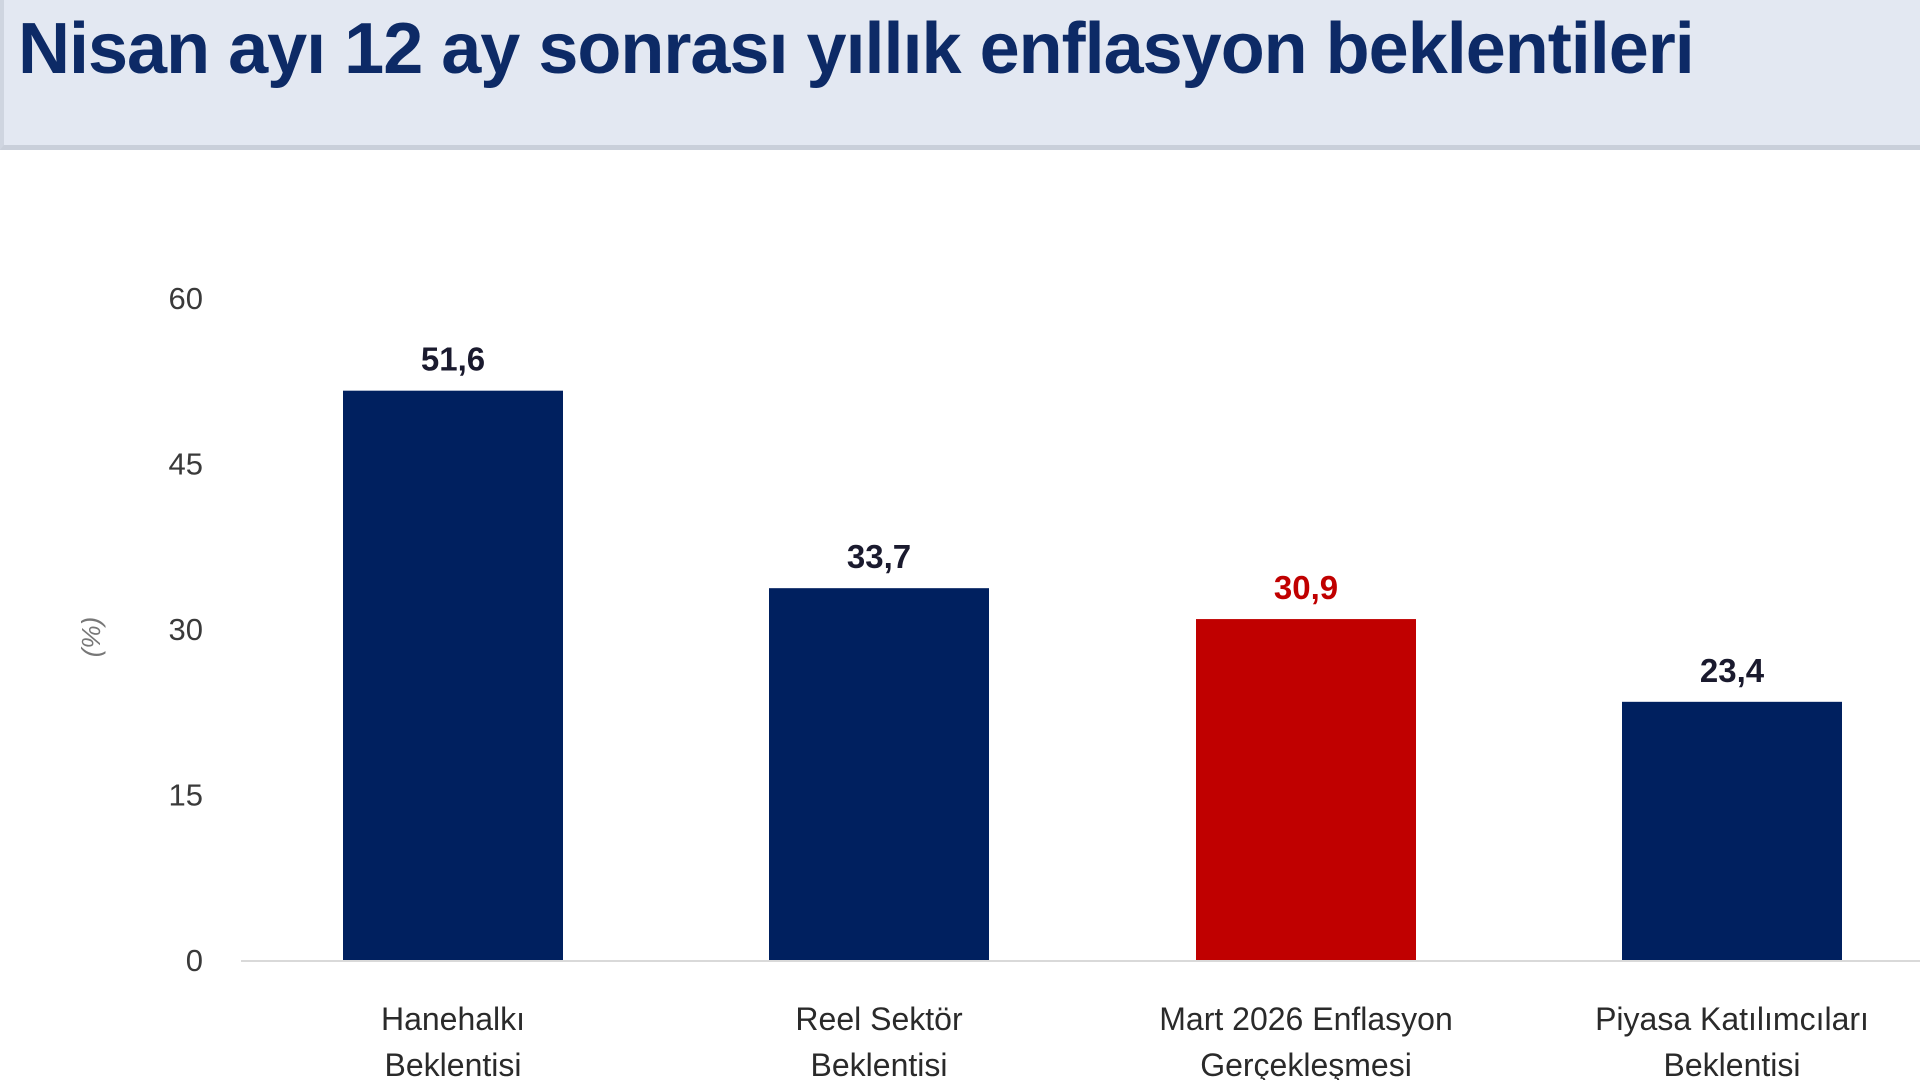  What do you see at coordinates (1306, 587) in the screenshot?
I see `data-label: 30,9` at bounding box center [1306, 587].